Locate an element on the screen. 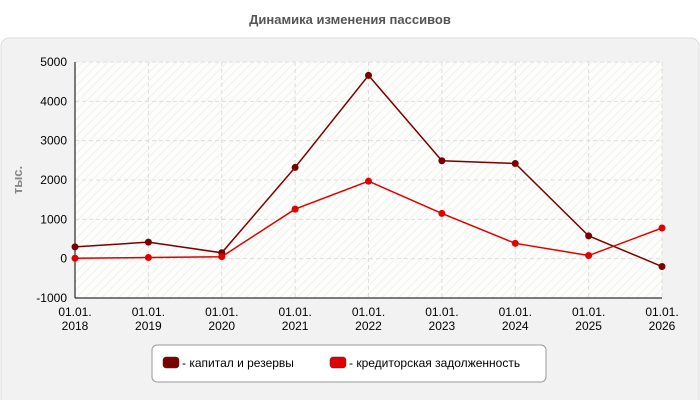 The image size is (700, 405). y-tick-label: 2000 is located at coordinates (53, 180).